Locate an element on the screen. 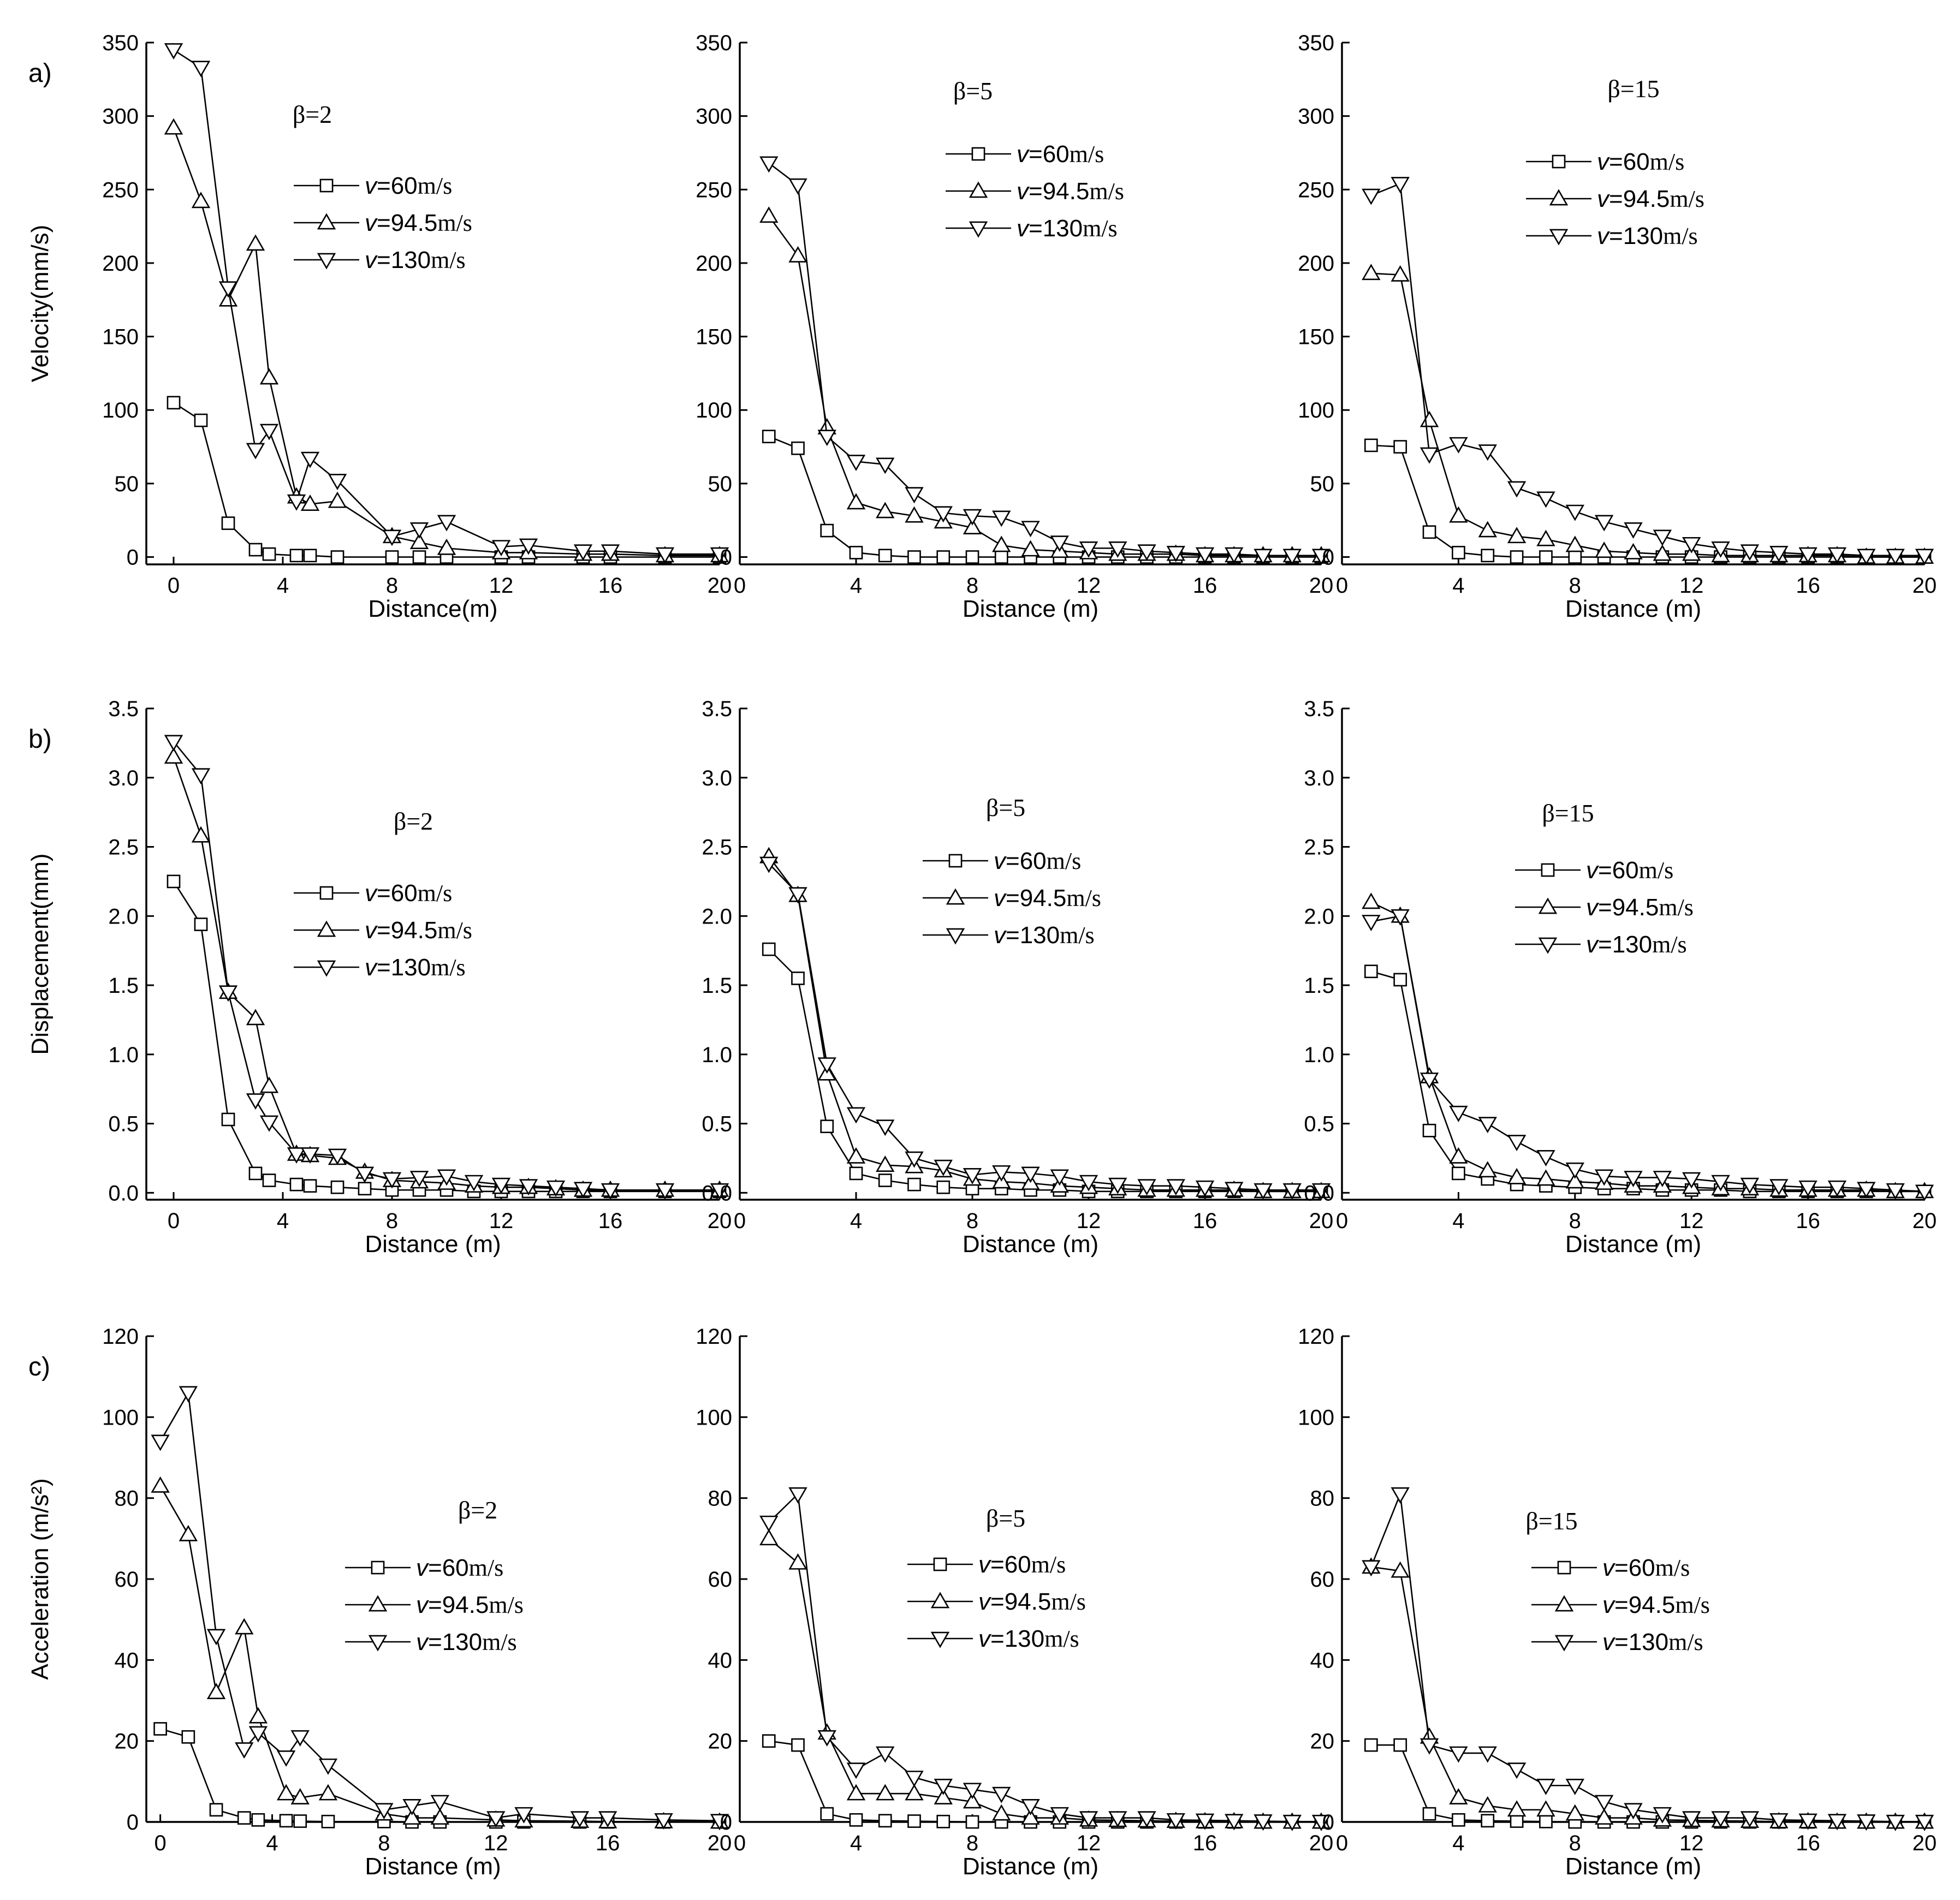 The width and height of the screenshot is (1960, 1900). y-tick-label: 0.0 is located at coordinates (717, 1193).